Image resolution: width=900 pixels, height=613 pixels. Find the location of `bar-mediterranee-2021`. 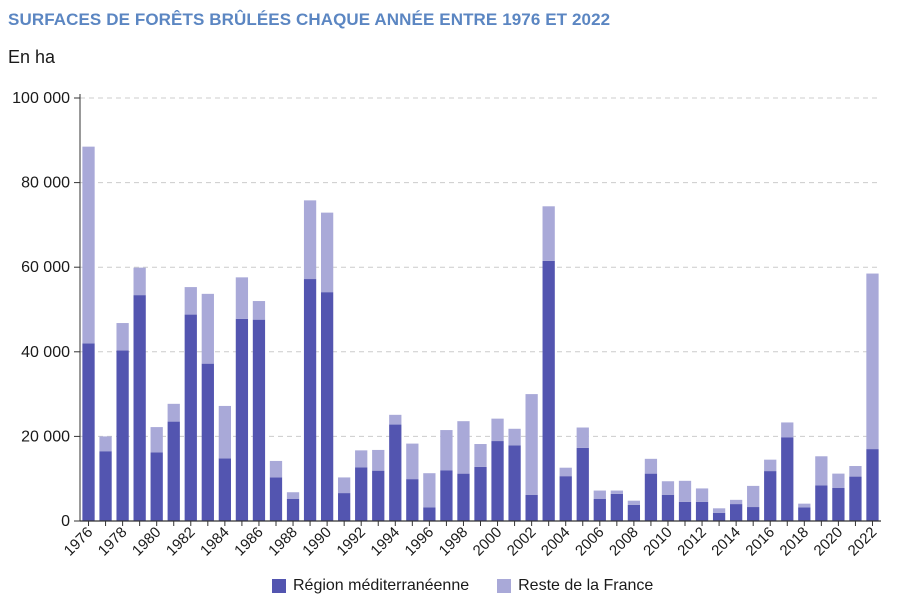

bar-mediterranee-2021 is located at coordinates (855, 498).